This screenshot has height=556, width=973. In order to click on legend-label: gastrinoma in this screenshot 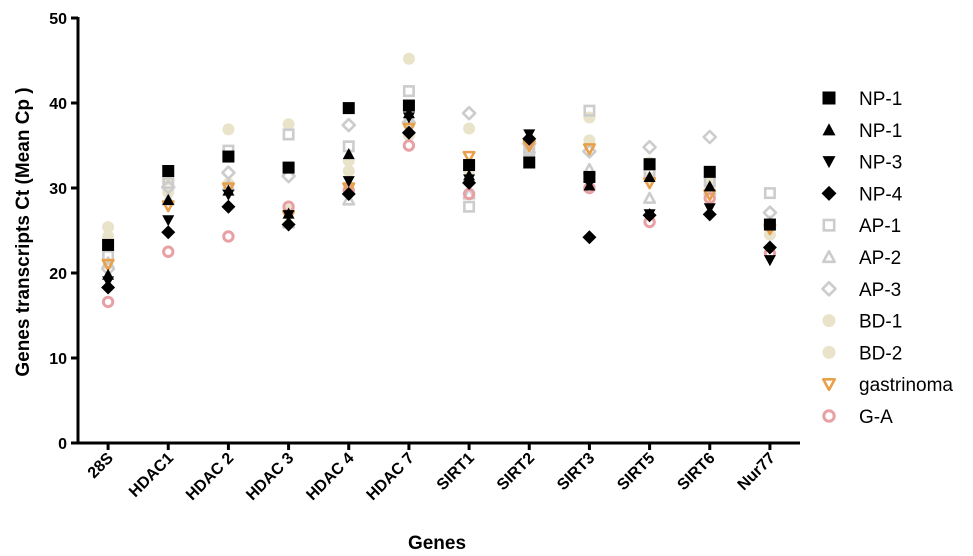, I will do `click(906, 385)`.